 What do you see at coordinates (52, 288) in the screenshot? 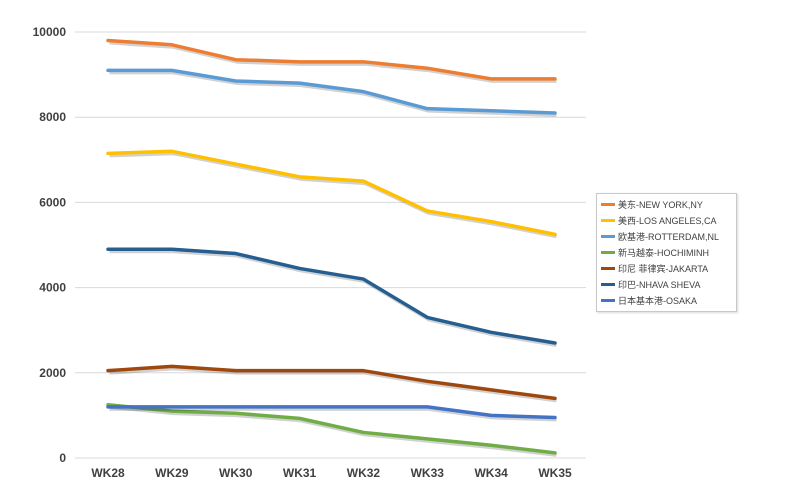
I see `y-tick-label: 4000` at bounding box center [52, 288].